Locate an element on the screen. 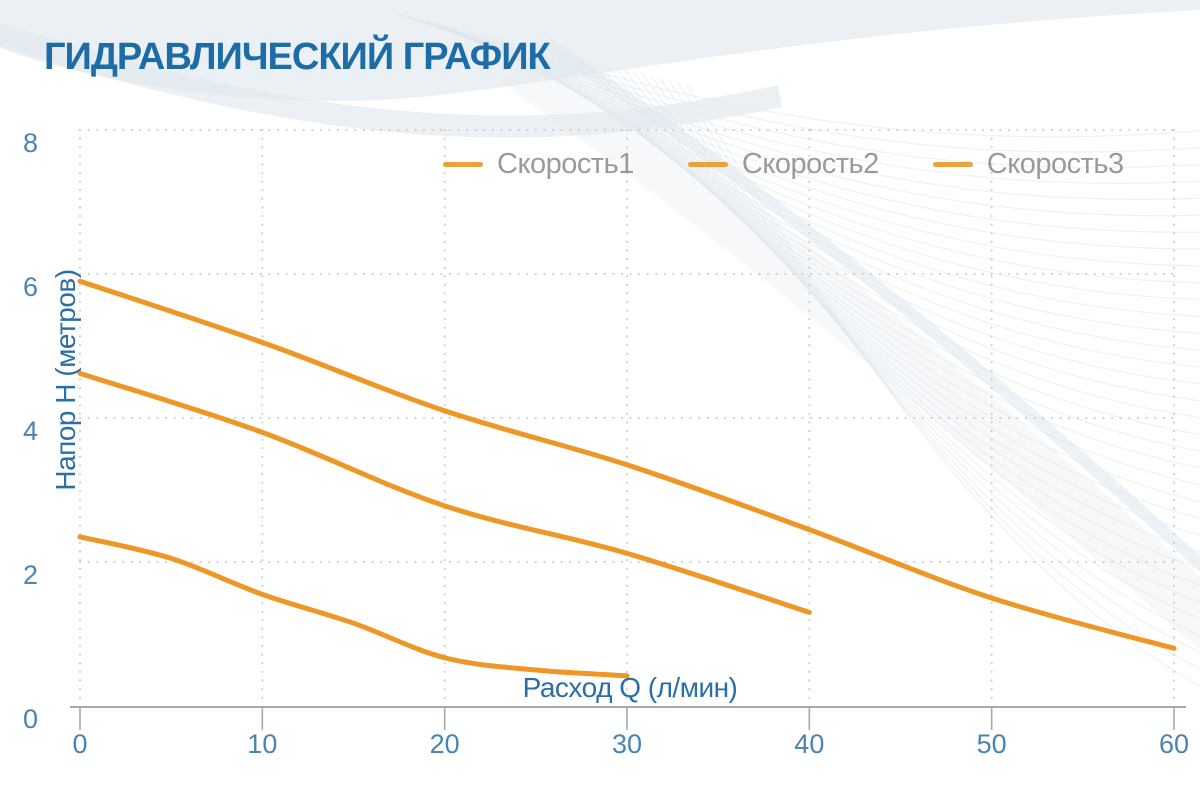 This screenshot has width=1200, height=800. chart-legend: Скорость1 Скорость2 Скорость3 is located at coordinates (783, 164).